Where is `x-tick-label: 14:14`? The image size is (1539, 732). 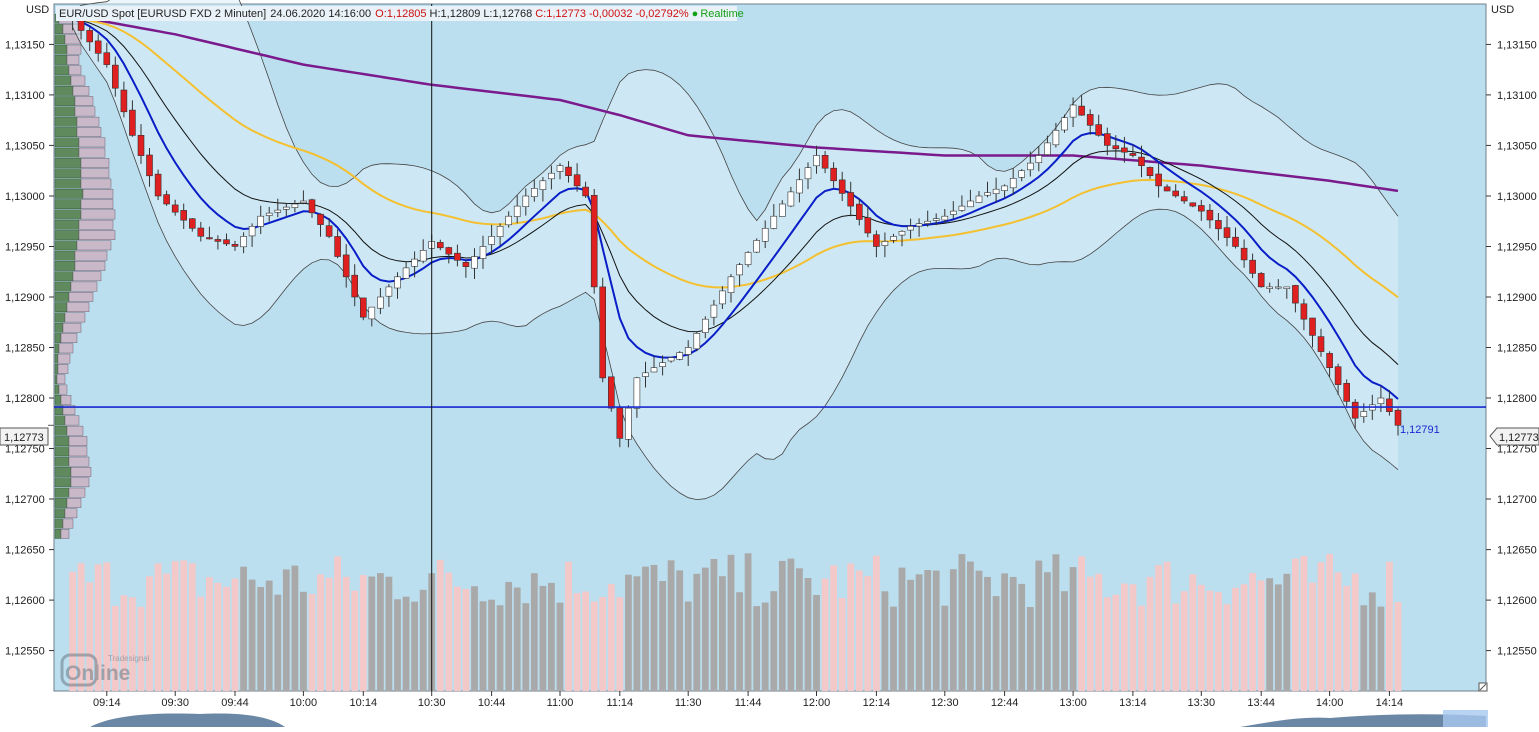
x-tick-label: 14:14 is located at coordinates (1390, 703).